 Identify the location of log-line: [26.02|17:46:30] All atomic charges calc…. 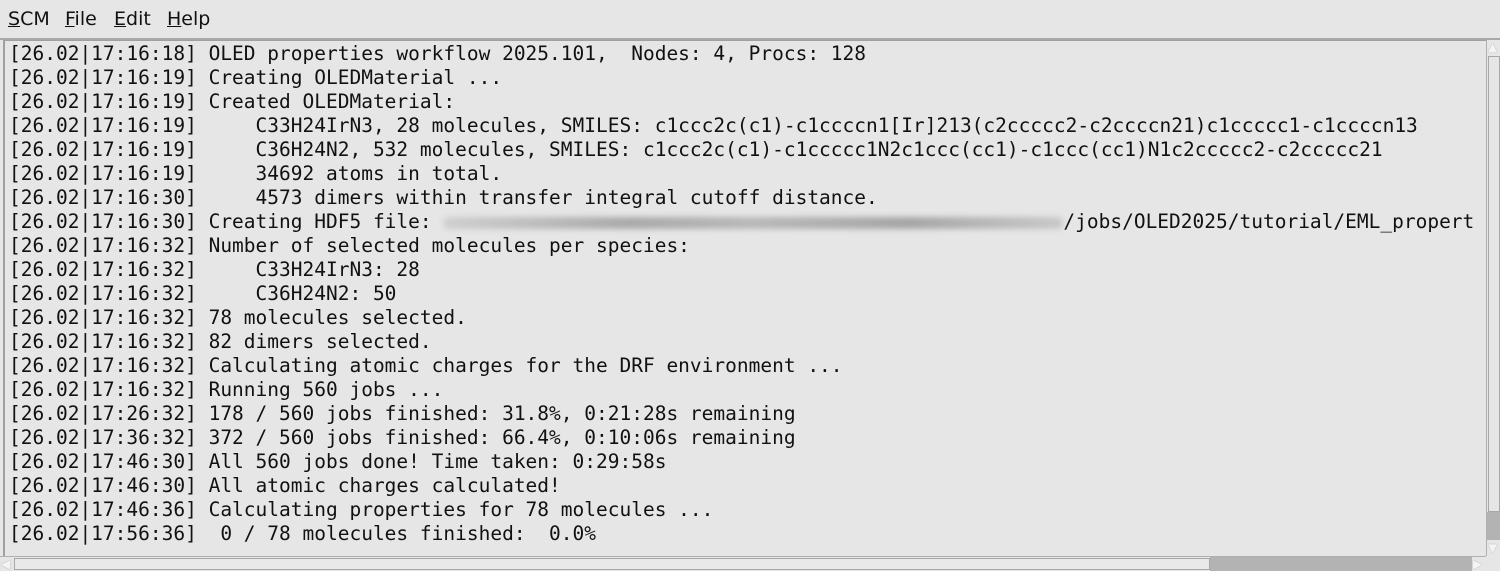
(285, 485).